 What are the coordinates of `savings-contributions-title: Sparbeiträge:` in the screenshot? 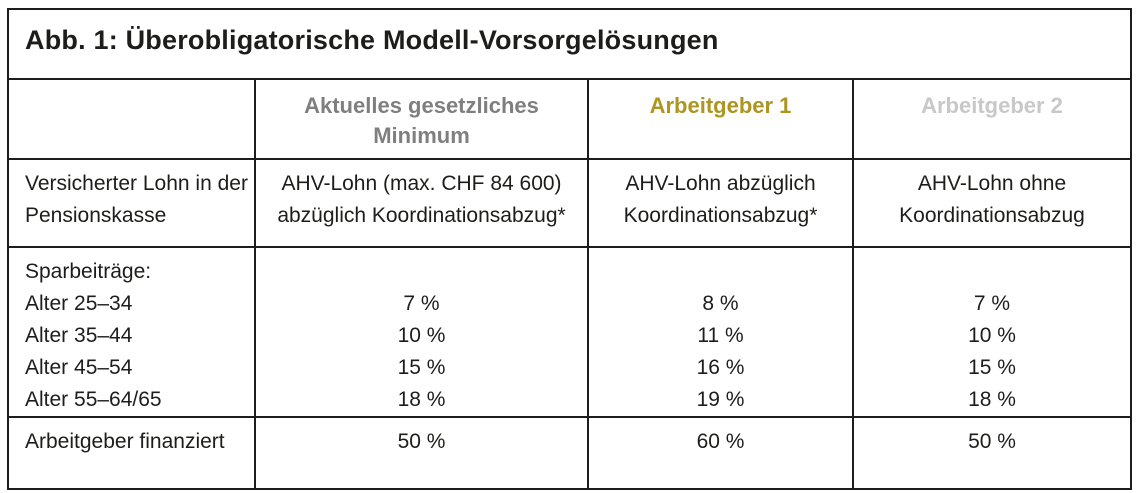 It's located at (88, 271).